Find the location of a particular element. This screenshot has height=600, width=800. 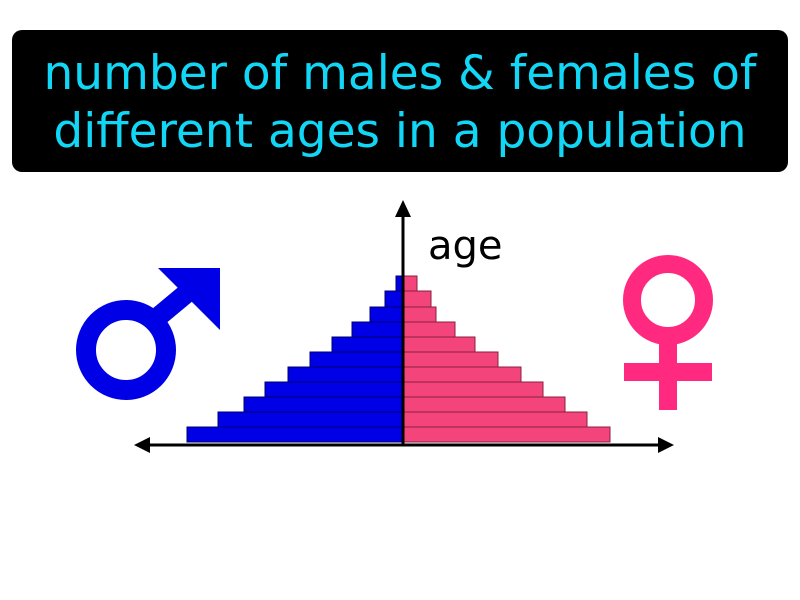

male-bars is located at coordinates (295, 359).